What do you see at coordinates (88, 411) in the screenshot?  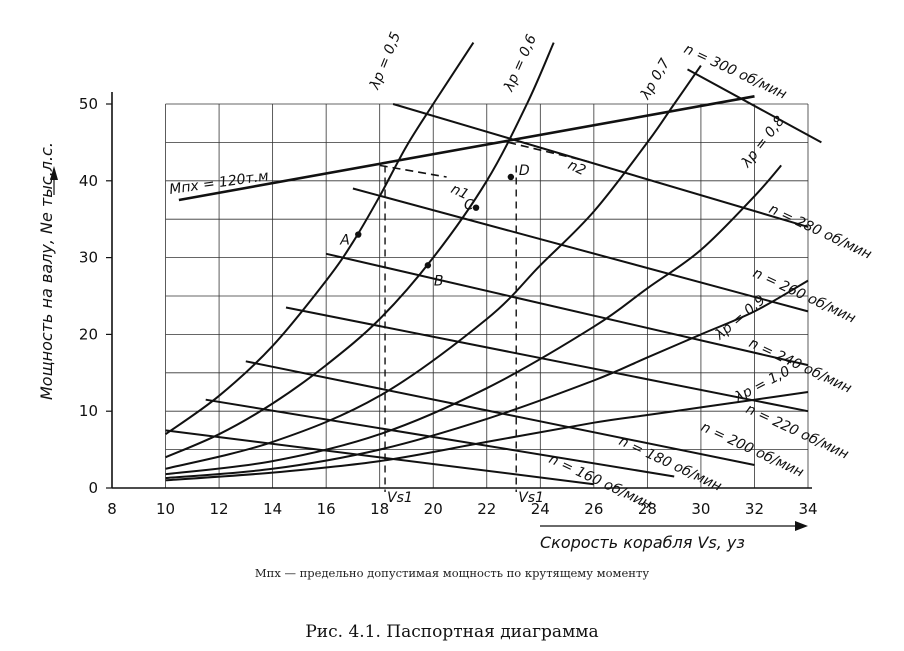 I see `y-tick-label: 10` at bounding box center [88, 411].